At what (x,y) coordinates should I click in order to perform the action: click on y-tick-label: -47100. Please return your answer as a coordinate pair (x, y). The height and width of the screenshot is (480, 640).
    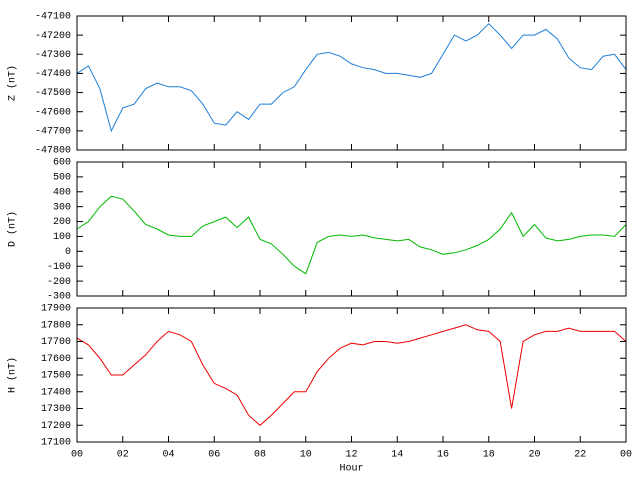
    Looking at the image, I should click on (53, 17).